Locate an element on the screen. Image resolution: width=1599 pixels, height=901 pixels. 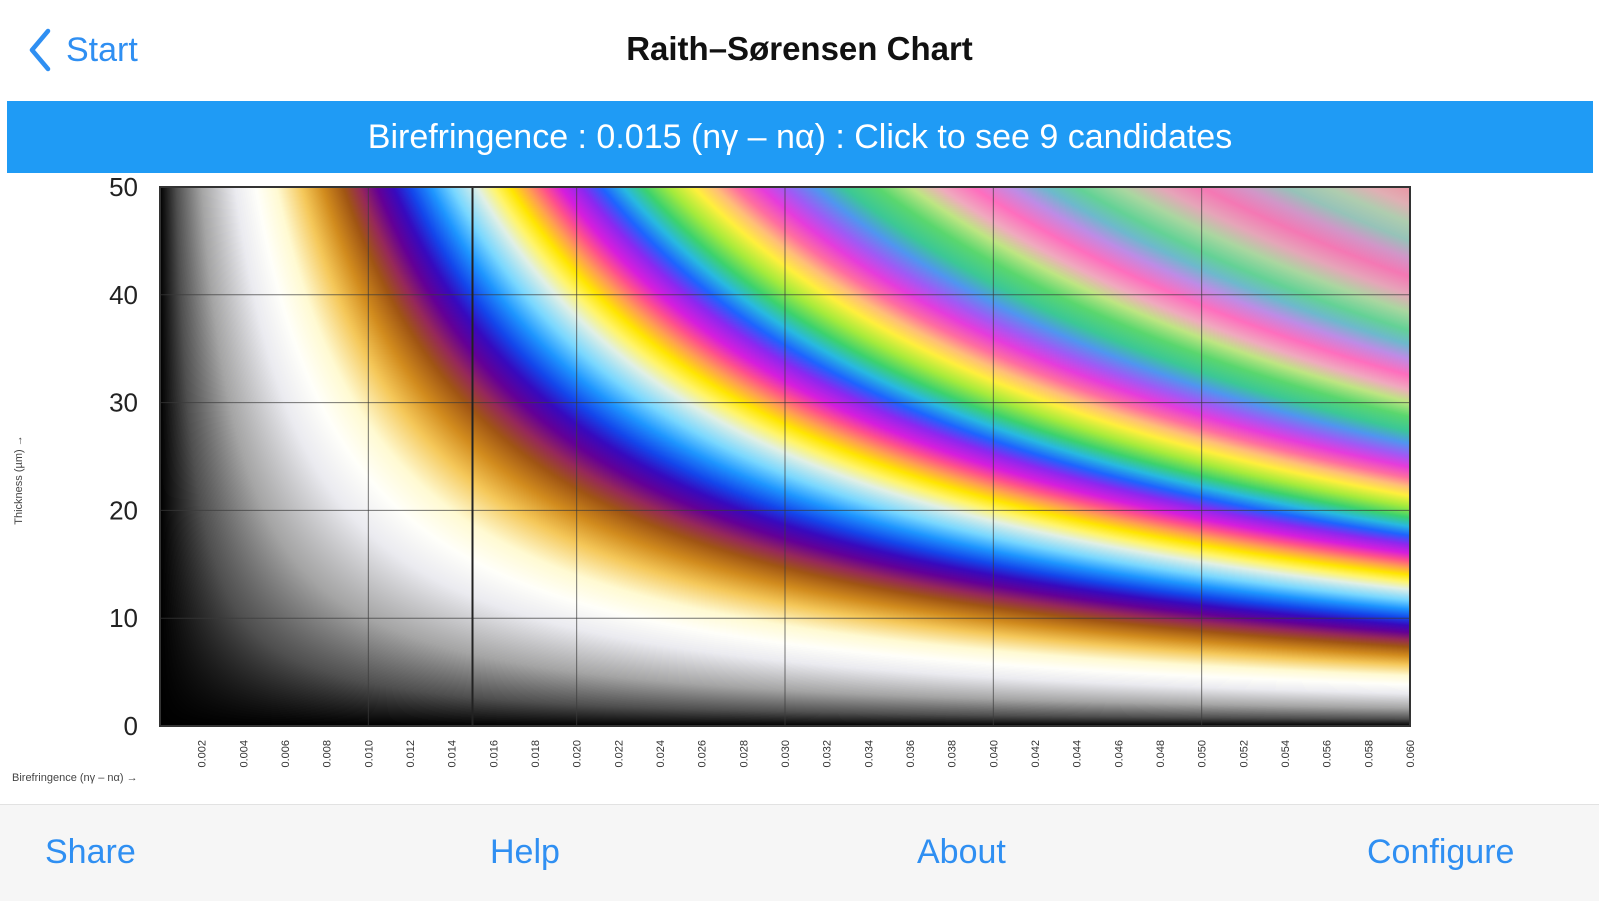
x-tick-label: 0.020 is located at coordinates (578, 754).